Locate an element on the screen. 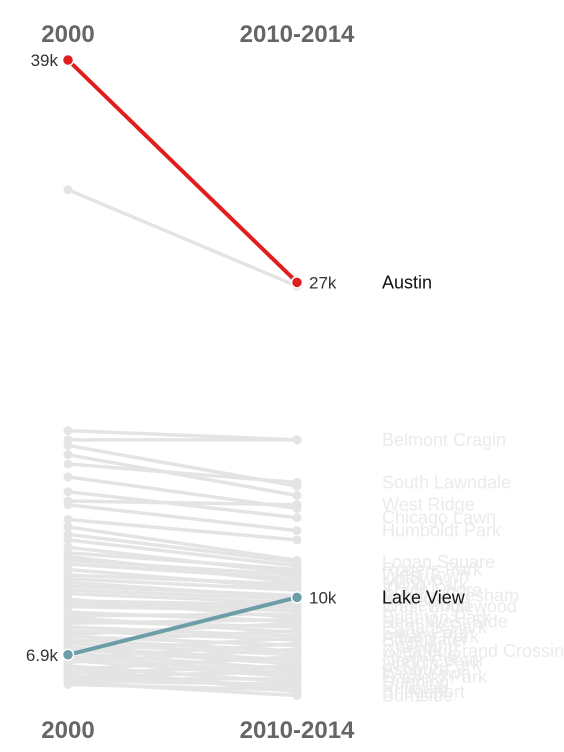 The height and width of the screenshot is (752, 564). greater-grand-crossing-line is located at coordinates (182, 645).